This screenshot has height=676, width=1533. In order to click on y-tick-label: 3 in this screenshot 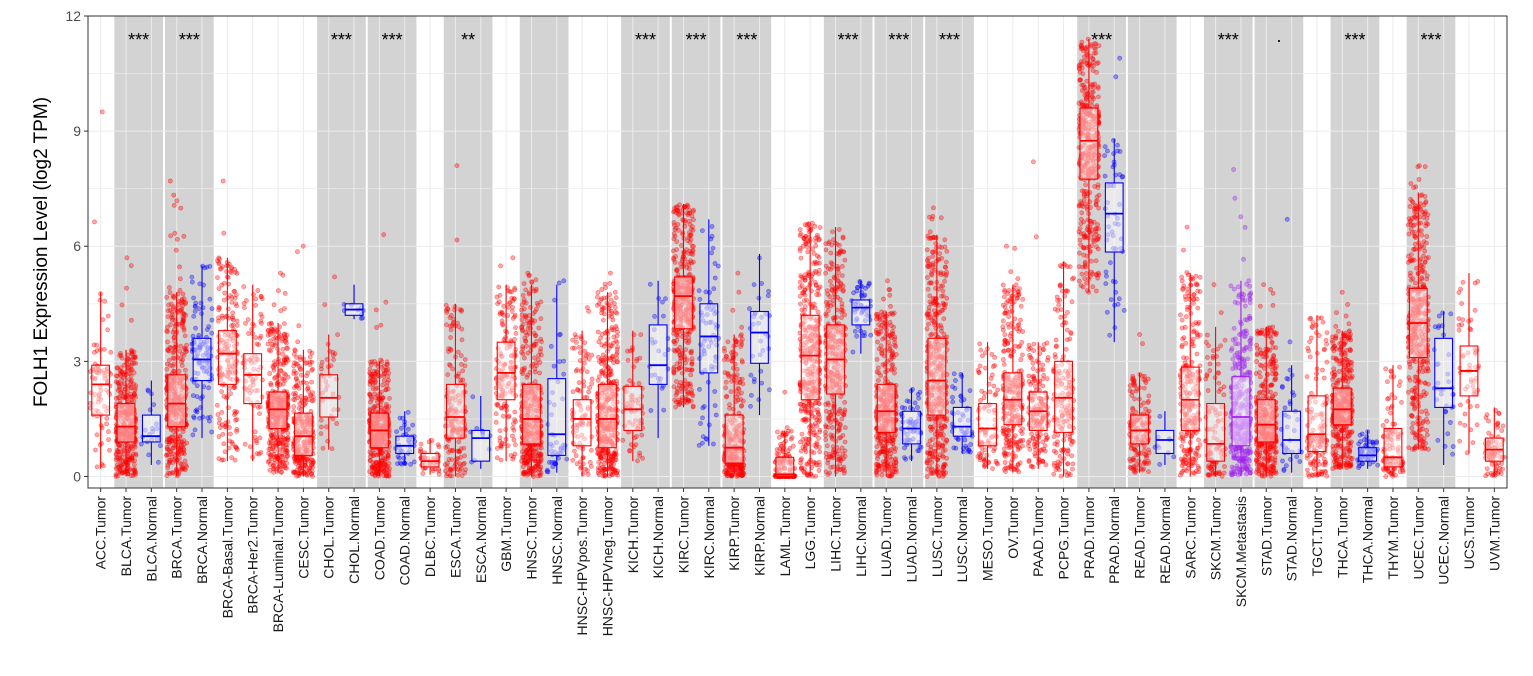, I will do `click(77, 361)`.